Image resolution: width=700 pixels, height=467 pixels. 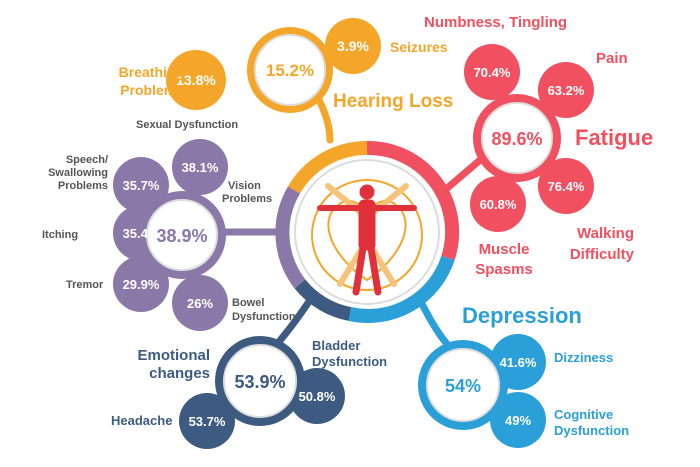 What do you see at coordinates (393, 101) in the screenshot?
I see `hearing-loss-title: Hearing Loss` at bounding box center [393, 101].